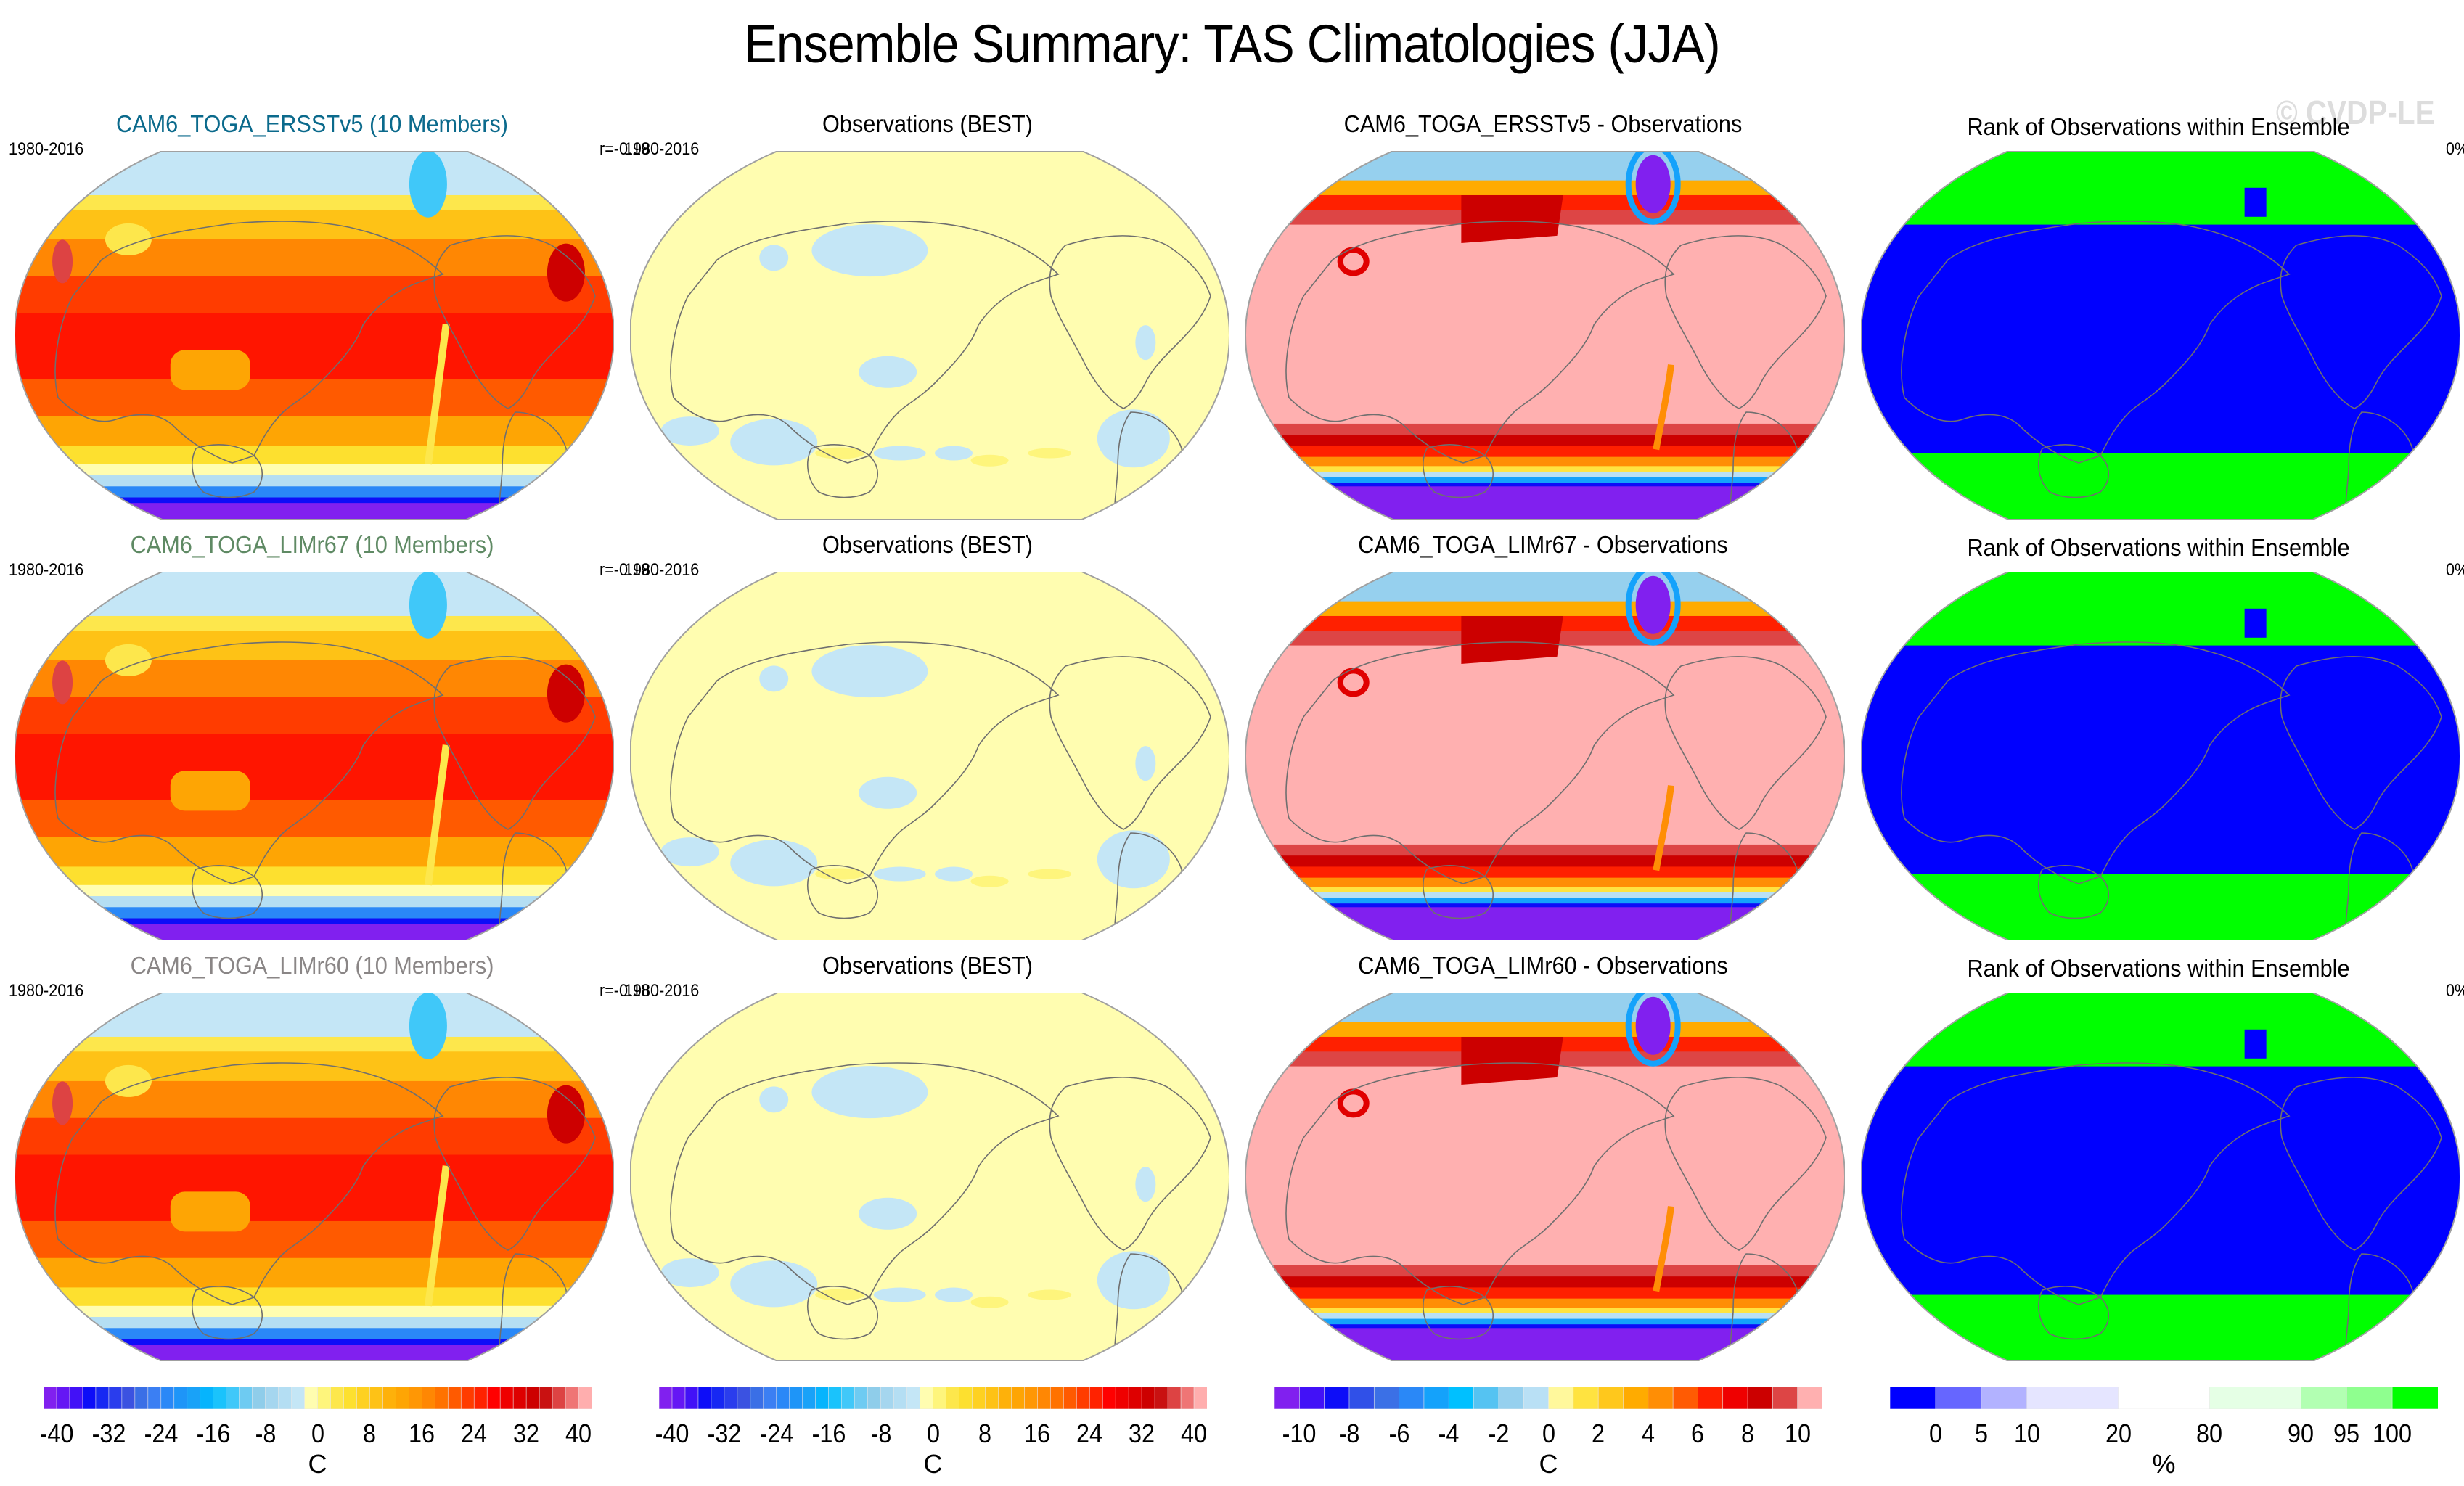  I want to click on colorbar-tick-label: 80, so click(2209, 1433).